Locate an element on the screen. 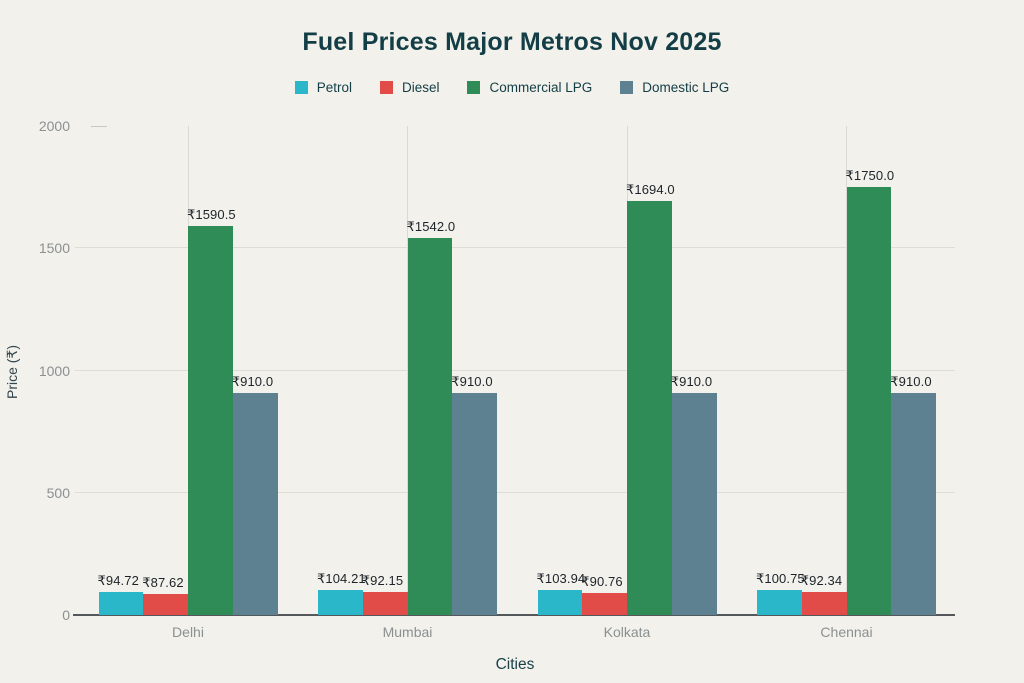 The height and width of the screenshot is (683, 1024). bar-value-label-domestic-lpg-chennai: ₹910.0 is located at coordinates (911, 381).